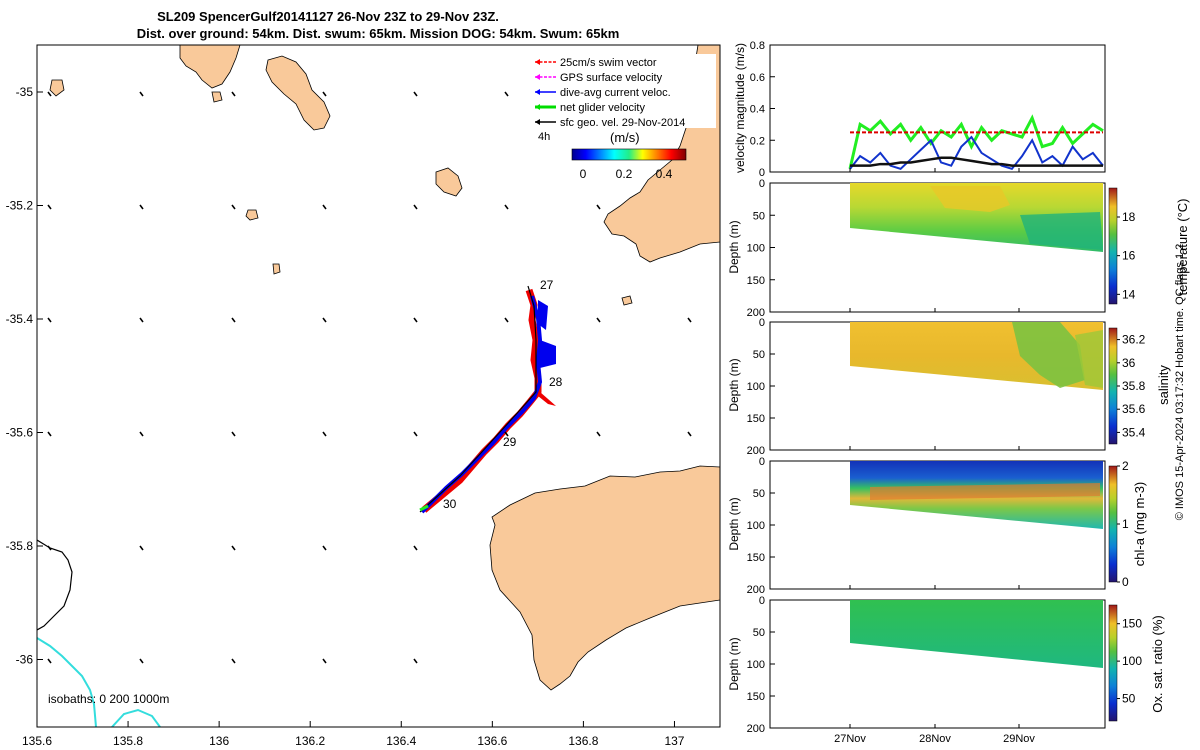 Image resolution: width=1200 pixels, height=750 pixels. I want to click on colorbar-tick-0: 0, so click(583, 174).